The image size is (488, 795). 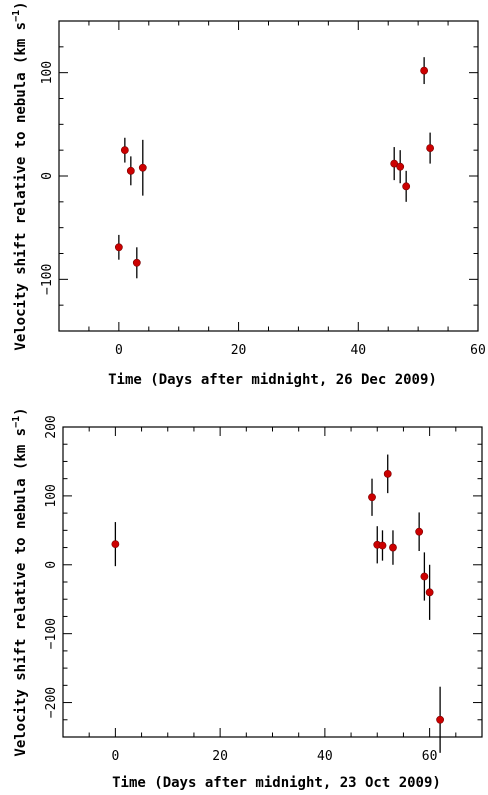 What do you see at coordinates (272, 380) in the screenshot?
I see `x-axis-label: Time (Days after midnight, 26 Dec 2009)` at bounding box center [272, 380].